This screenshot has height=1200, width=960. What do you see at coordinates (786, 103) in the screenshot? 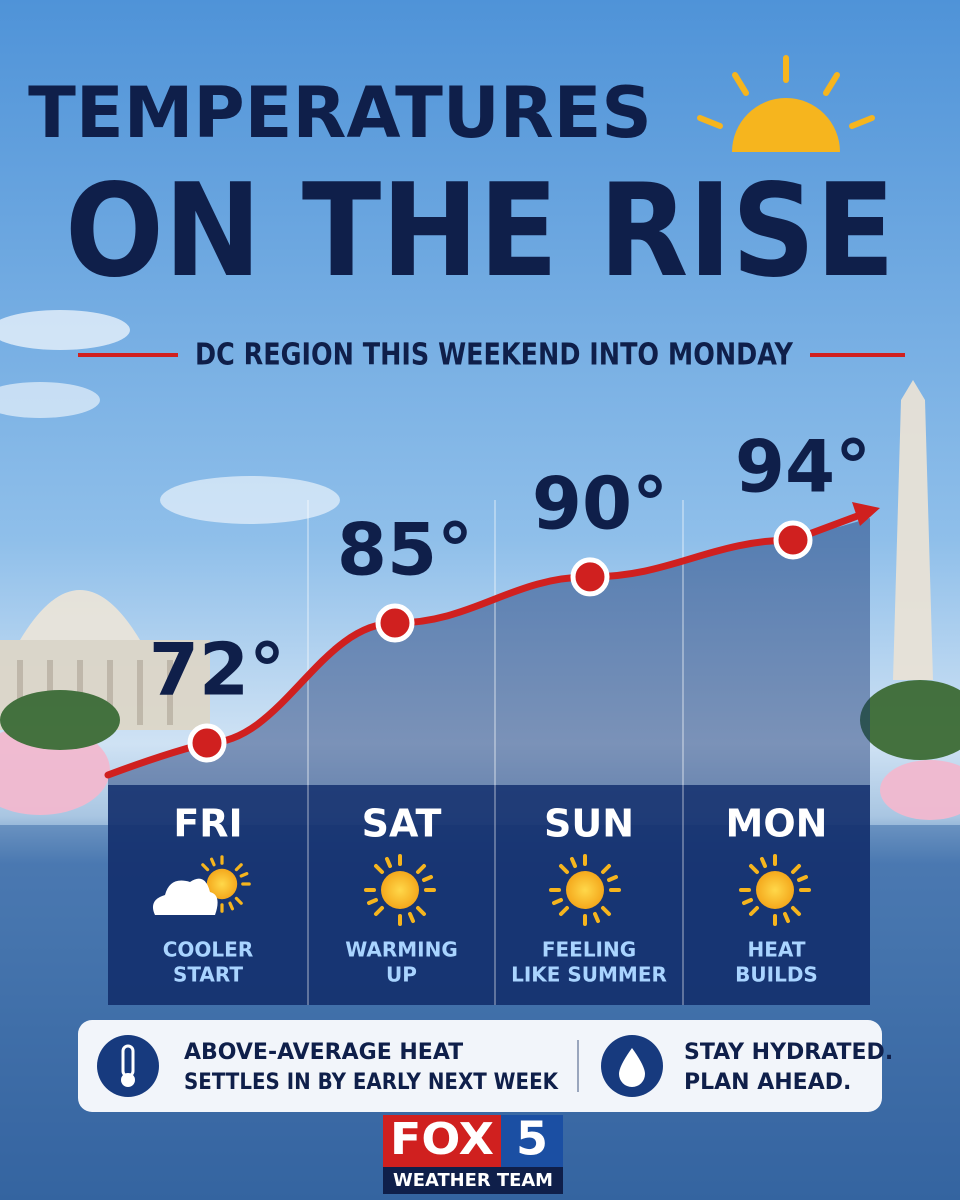
I see `sun-decor` at bounding box center [786, 103].